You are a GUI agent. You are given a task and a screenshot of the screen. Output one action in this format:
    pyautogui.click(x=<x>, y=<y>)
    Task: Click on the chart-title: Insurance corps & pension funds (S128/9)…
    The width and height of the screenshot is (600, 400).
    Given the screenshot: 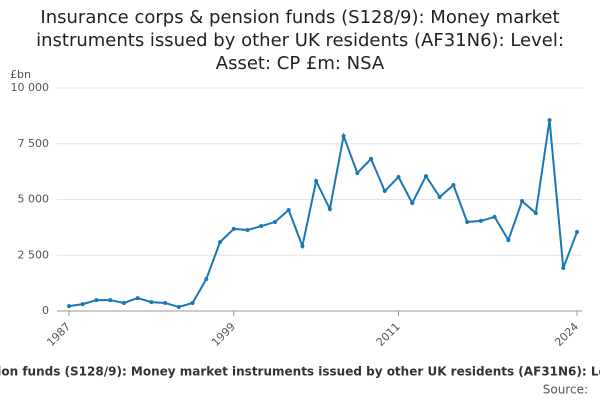 What is the action you would take?
    pyautogui.click(x=300, y=40)
    